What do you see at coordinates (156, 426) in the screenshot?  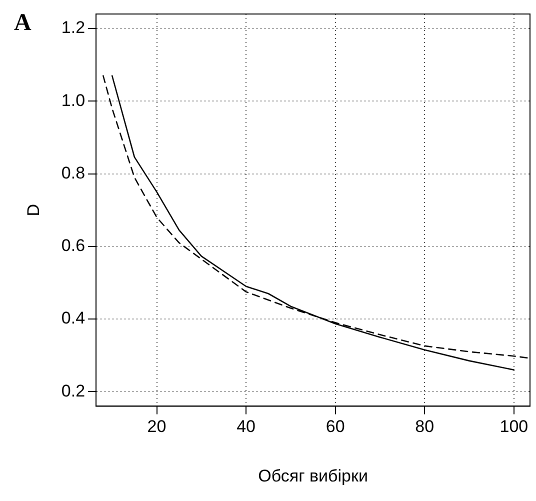 I see `x-tick-label: 20` at bounding box center [156, 426].